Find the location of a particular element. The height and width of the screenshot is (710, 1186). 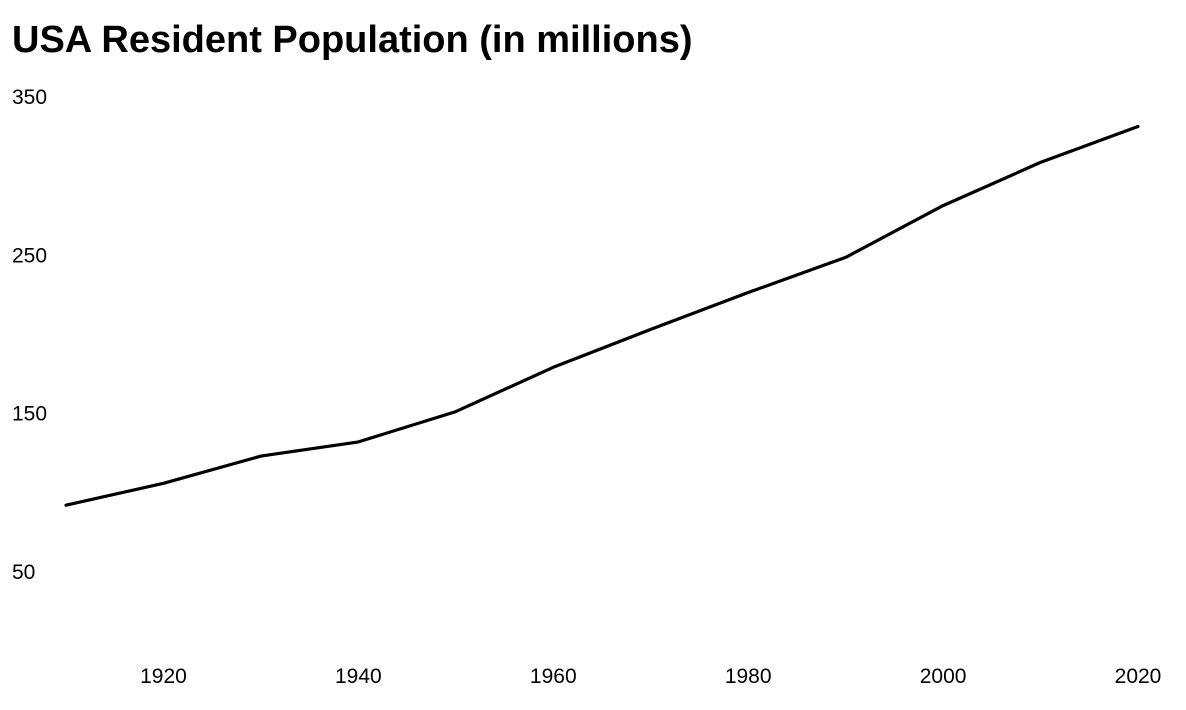

y-tick-label: 250 is located at coordinates (29, 255).